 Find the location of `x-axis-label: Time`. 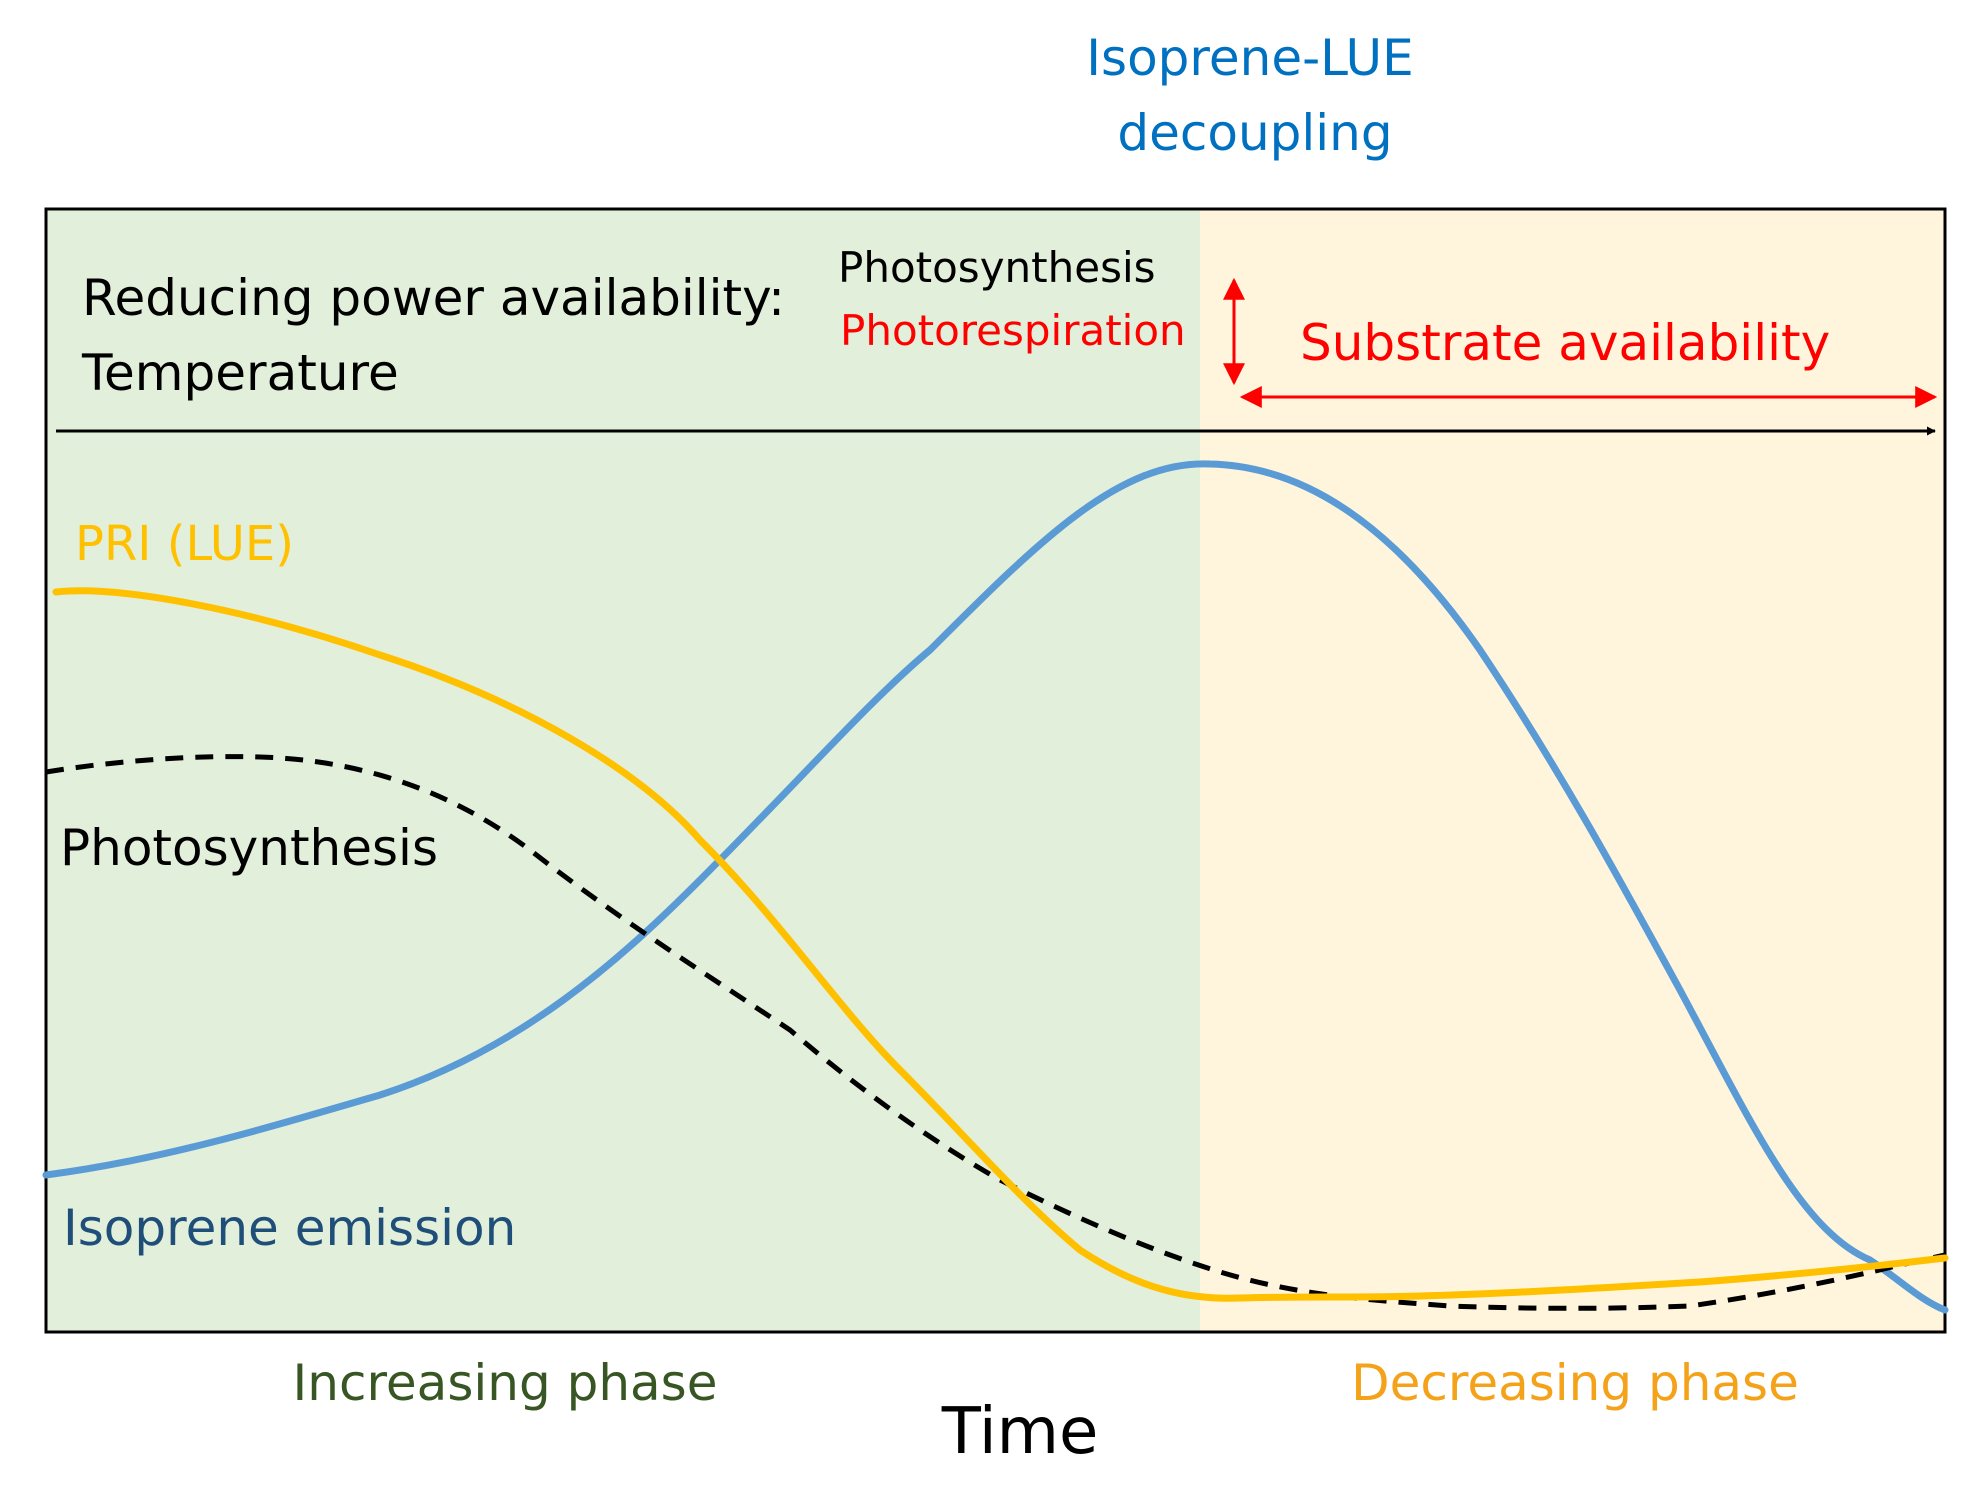

x-axis-label: Time is located at coordinates (1020, 1432).